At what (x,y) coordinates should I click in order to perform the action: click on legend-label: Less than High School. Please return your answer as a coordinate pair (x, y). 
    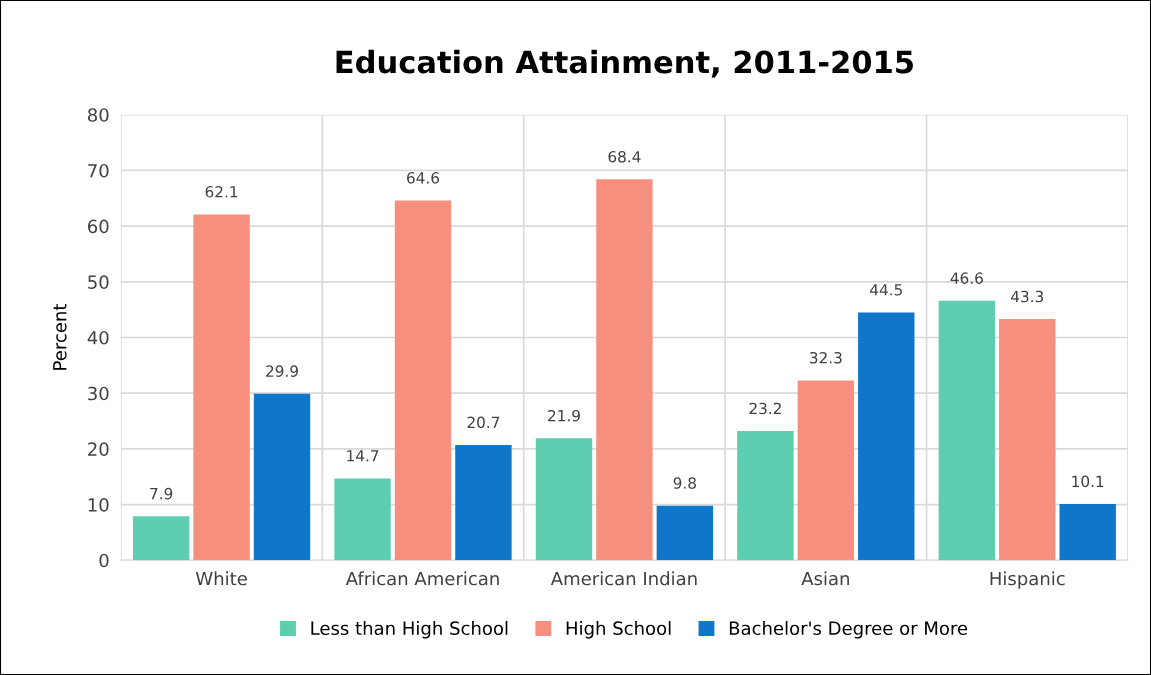
    Looking at the image, I should click on (409, 630).